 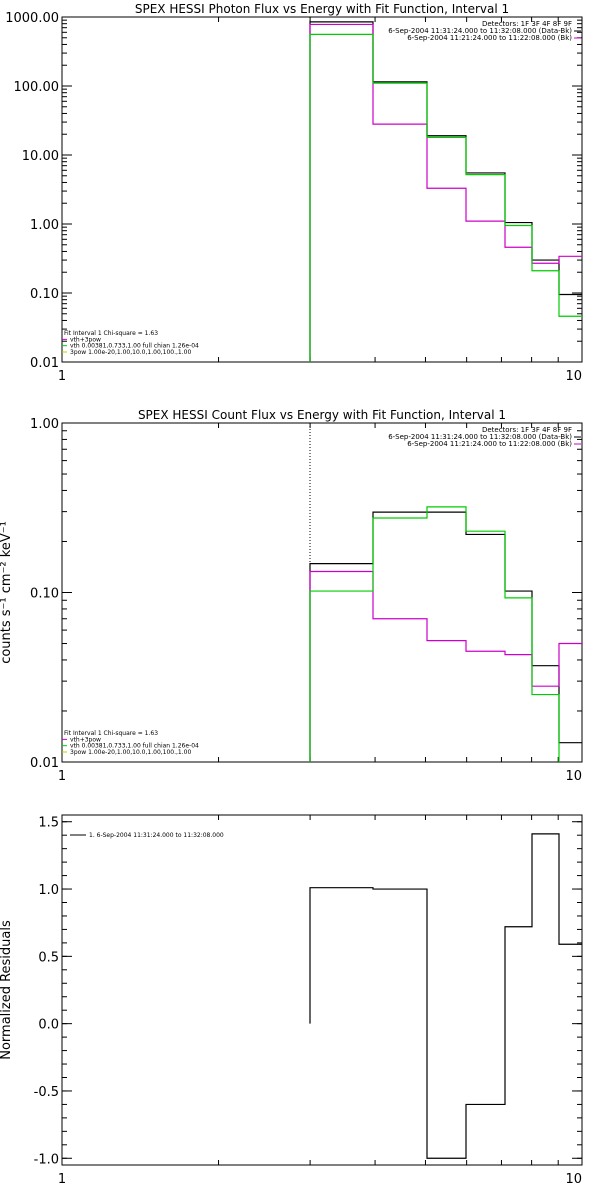 What do you see at coordinates (48, 823) in the screenshot?
I see `y-tick-label: 1.5` at bounding box center [48, 823].